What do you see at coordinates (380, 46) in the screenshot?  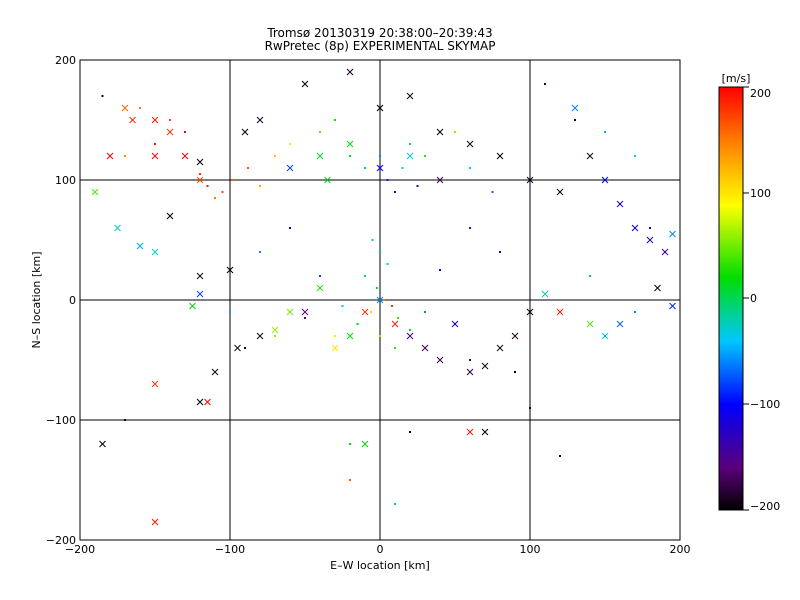 I see `chart-title-line2: RwPretec (8p) EXPERIMENTAL SKYMAP` at bounding box center [380, 46].